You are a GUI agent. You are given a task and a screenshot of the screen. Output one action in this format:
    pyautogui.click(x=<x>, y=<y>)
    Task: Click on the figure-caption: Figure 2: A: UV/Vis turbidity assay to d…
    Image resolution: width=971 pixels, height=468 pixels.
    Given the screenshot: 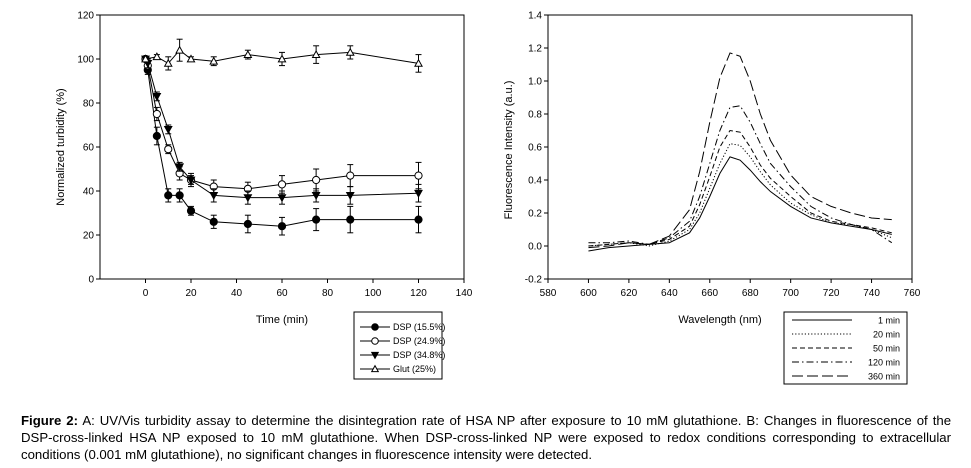 What is the action you would take?
    pyautogui.click(x=486, y=437)
    